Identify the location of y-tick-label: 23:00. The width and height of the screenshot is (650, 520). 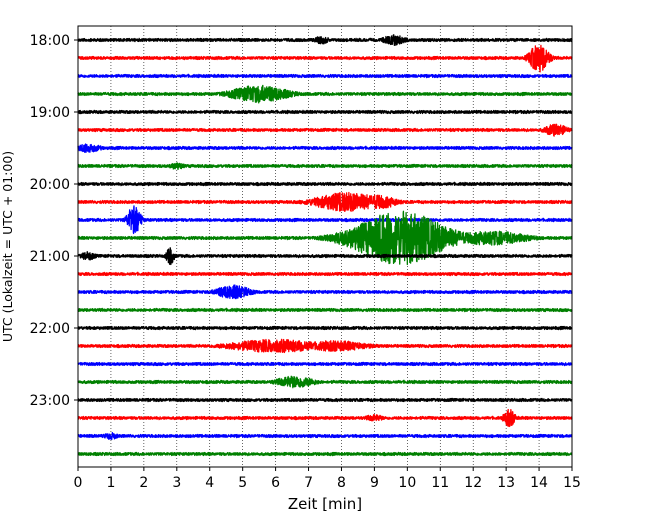
(50, 401).